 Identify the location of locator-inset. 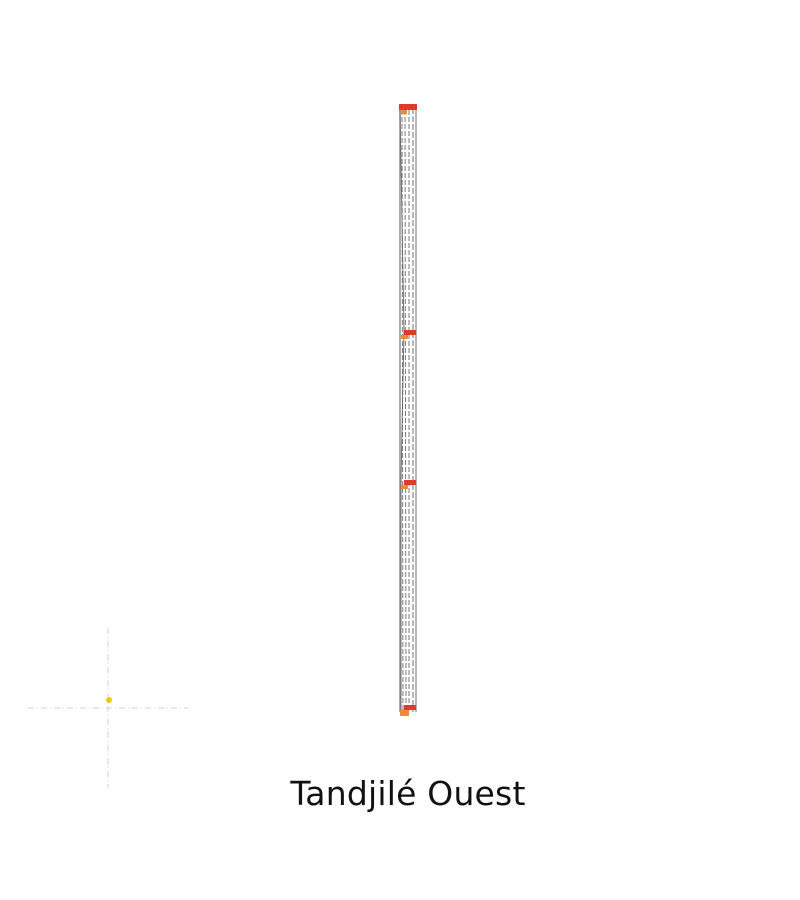
(108, 708).